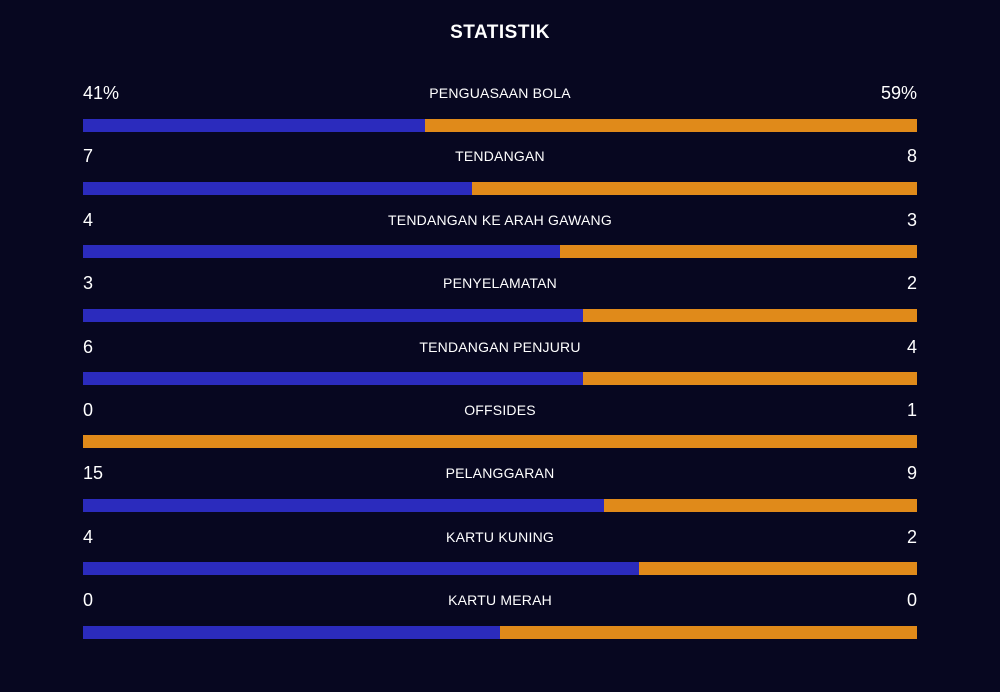 This screenshot has width=1000, height=692. Describe the element at coordinates (911, 473) in the screenshot. I see `away-value: 9` at that location.